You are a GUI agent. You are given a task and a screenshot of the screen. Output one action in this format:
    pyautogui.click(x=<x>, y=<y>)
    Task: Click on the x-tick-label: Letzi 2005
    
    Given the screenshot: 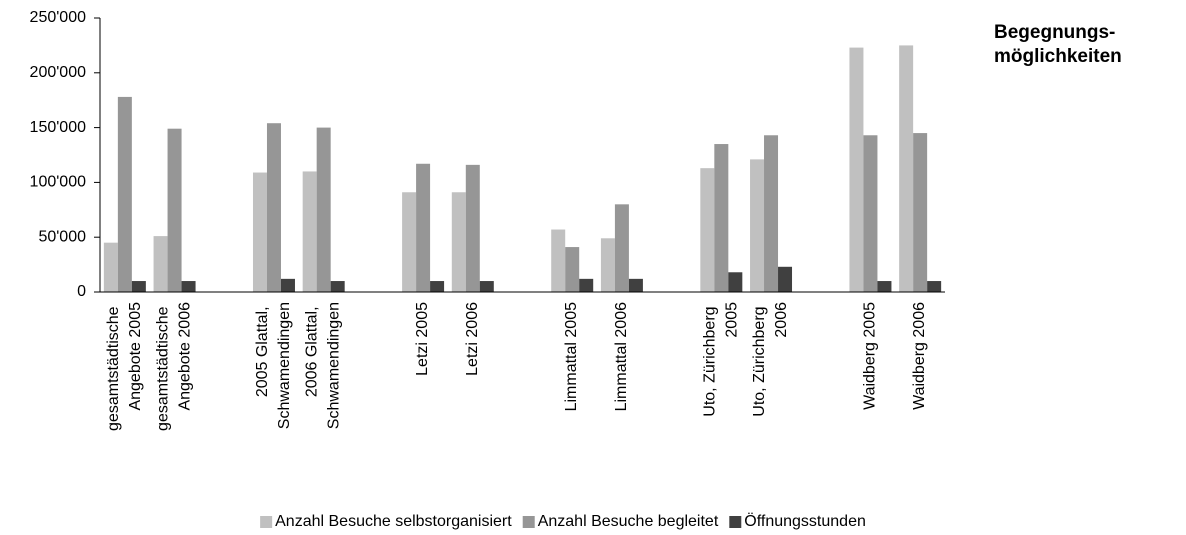 What is the action you would take?
    pyautogui.click(x=422, y=339)
    